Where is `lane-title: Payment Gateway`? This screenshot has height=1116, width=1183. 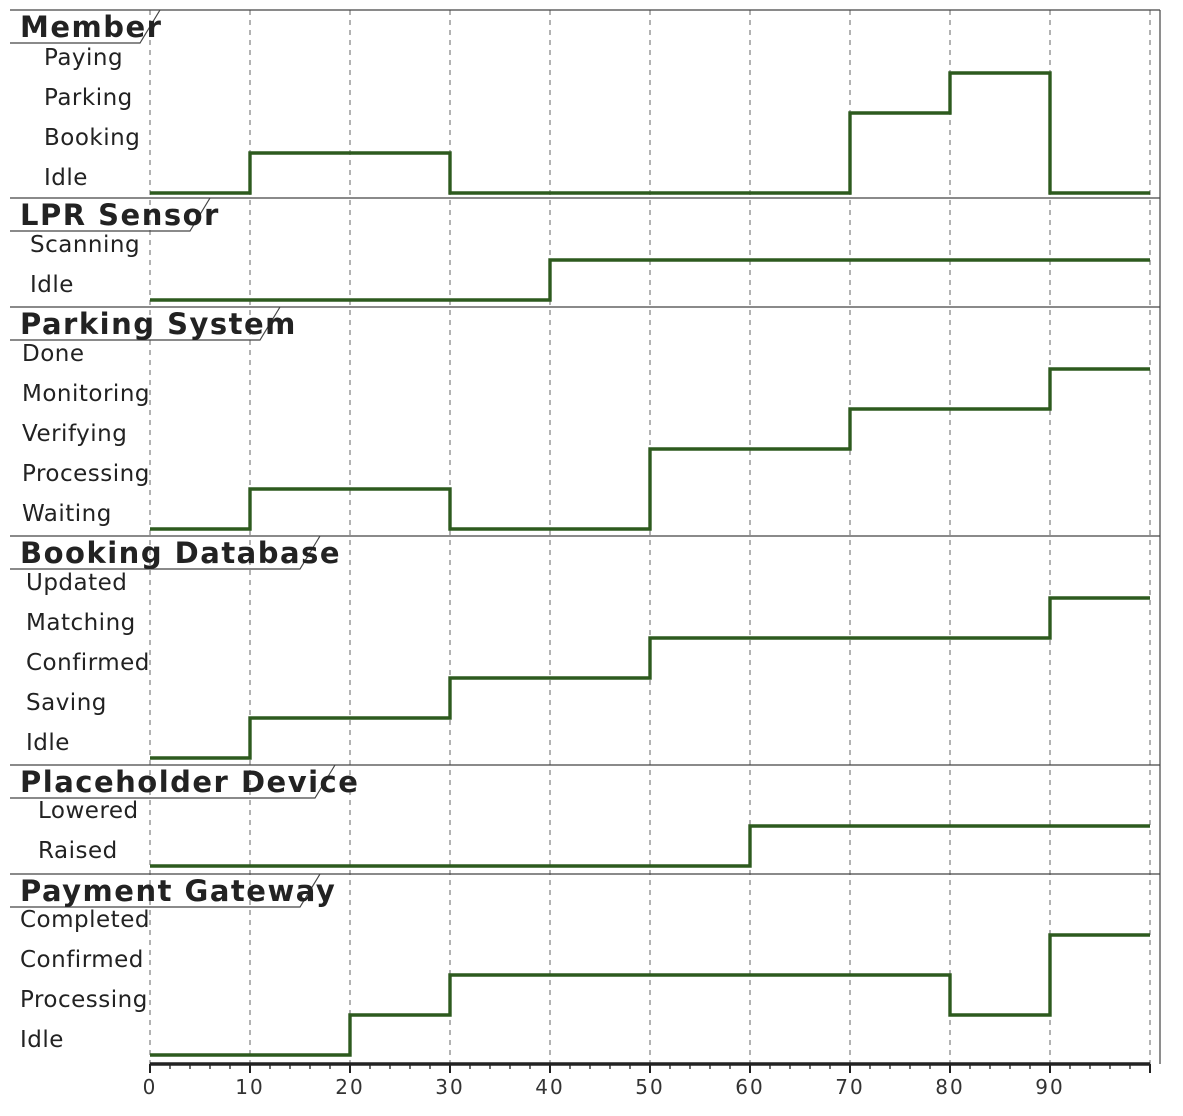
lane-title: Payment Gateway is located at coordinates (178, 891).